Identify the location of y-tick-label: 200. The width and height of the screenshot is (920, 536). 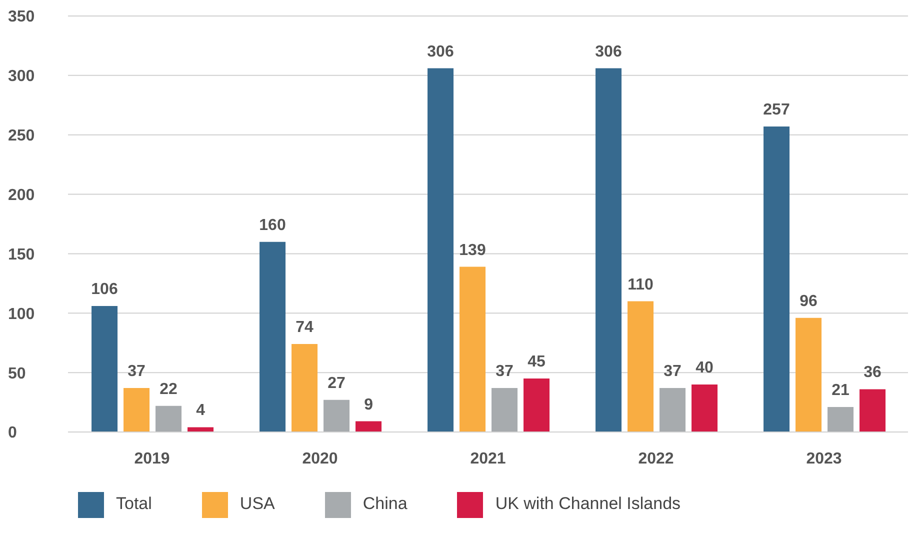
(21, 195).